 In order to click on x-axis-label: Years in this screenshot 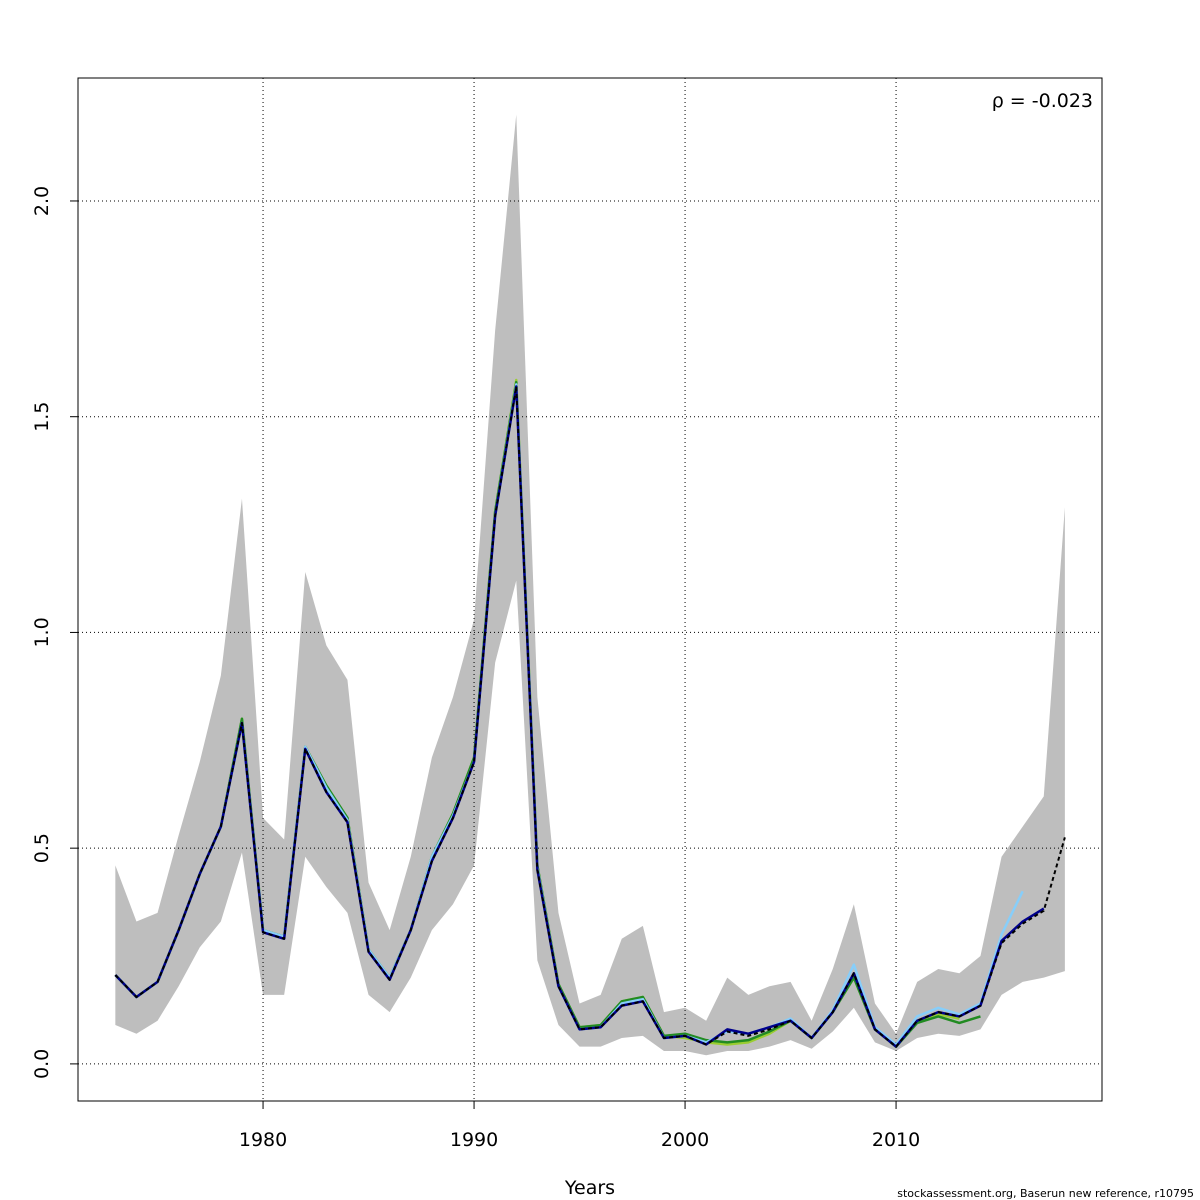, I will do `click(589, 1188)`.